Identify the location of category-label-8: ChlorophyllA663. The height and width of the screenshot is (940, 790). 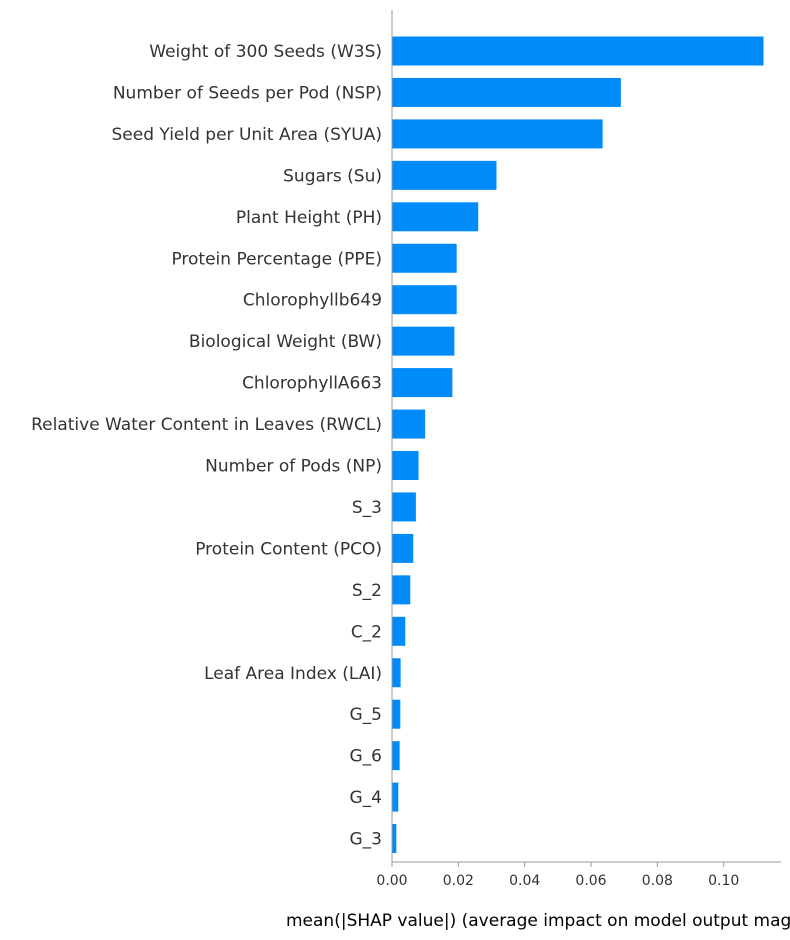
(312, 384).